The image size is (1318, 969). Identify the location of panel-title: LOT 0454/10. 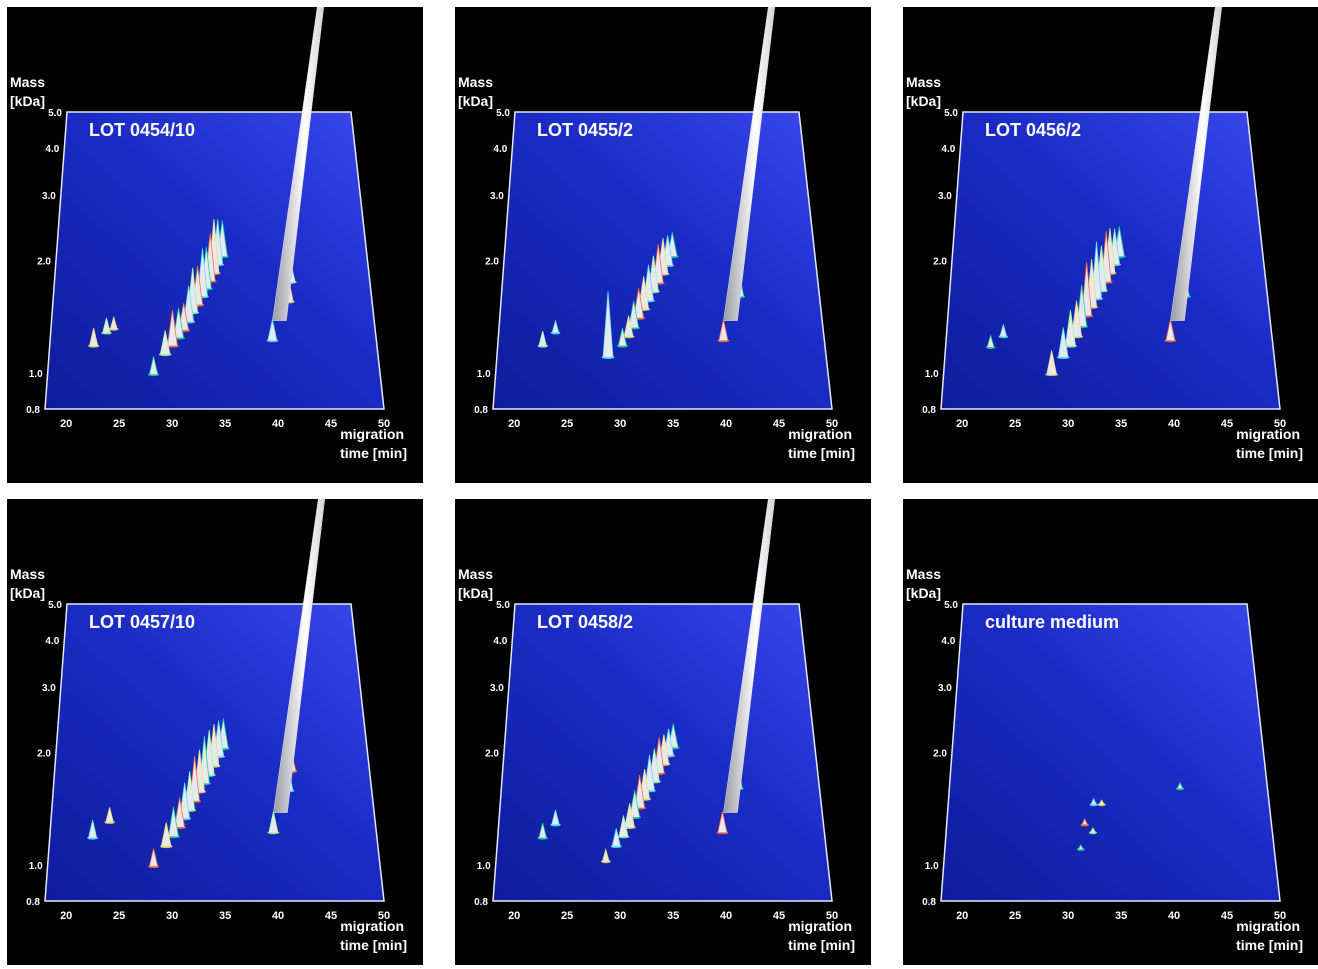
(142, 130).